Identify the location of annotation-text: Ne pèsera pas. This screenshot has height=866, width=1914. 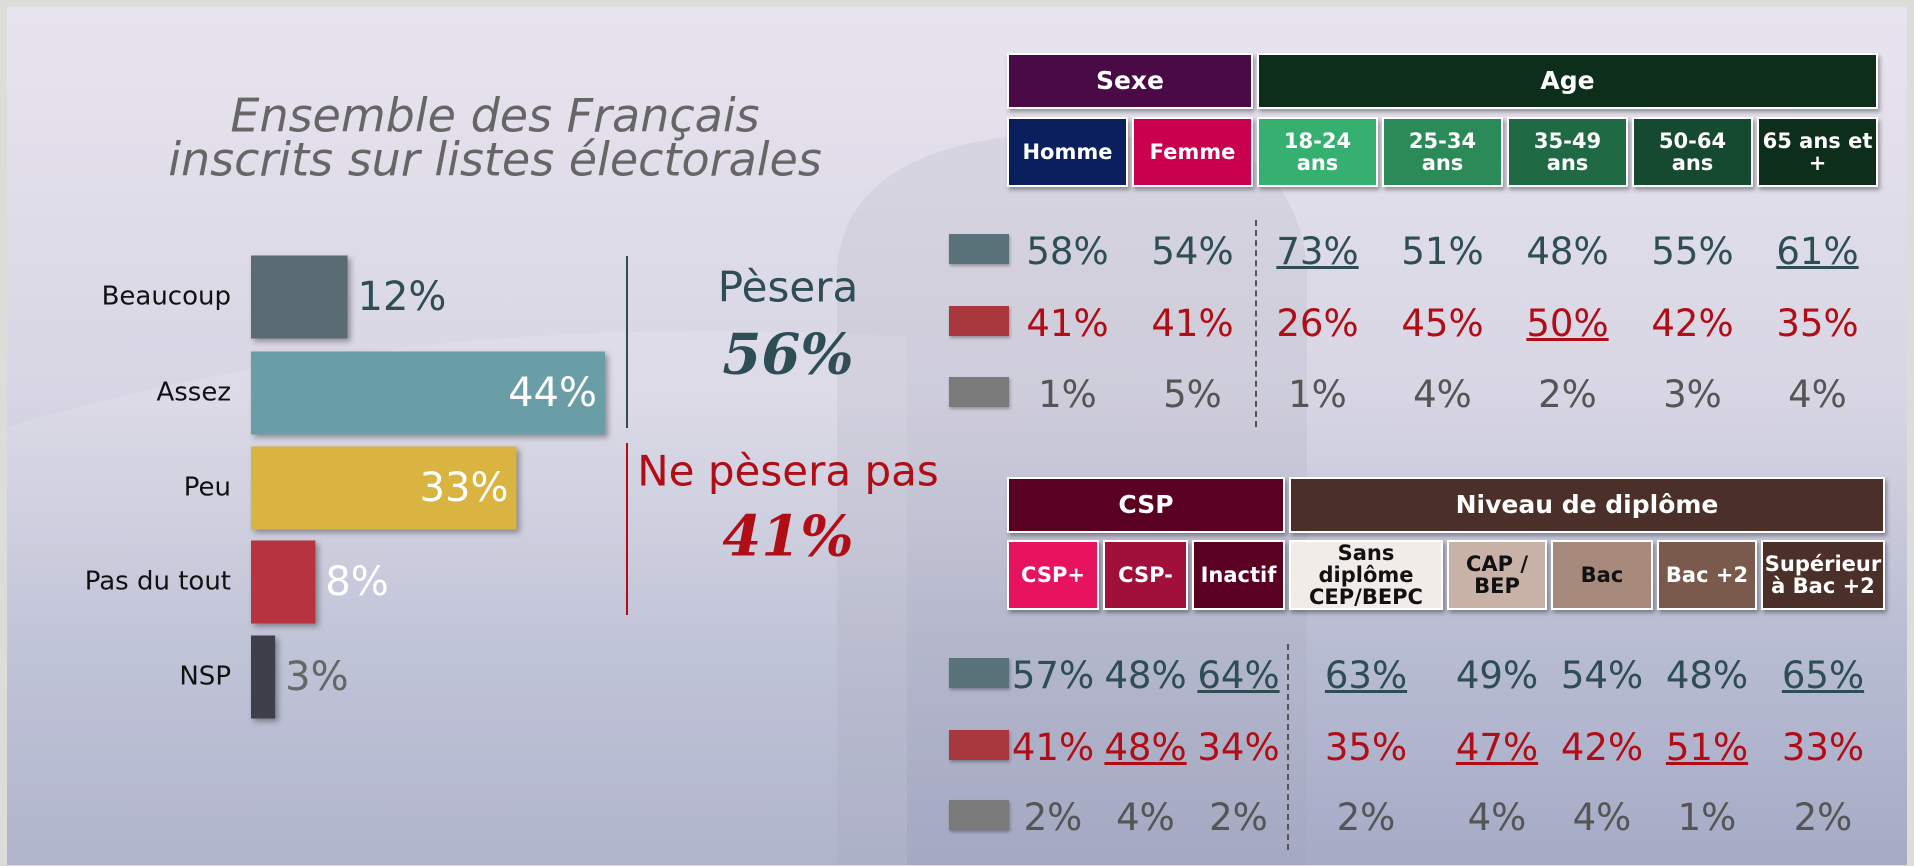
(787, 471).